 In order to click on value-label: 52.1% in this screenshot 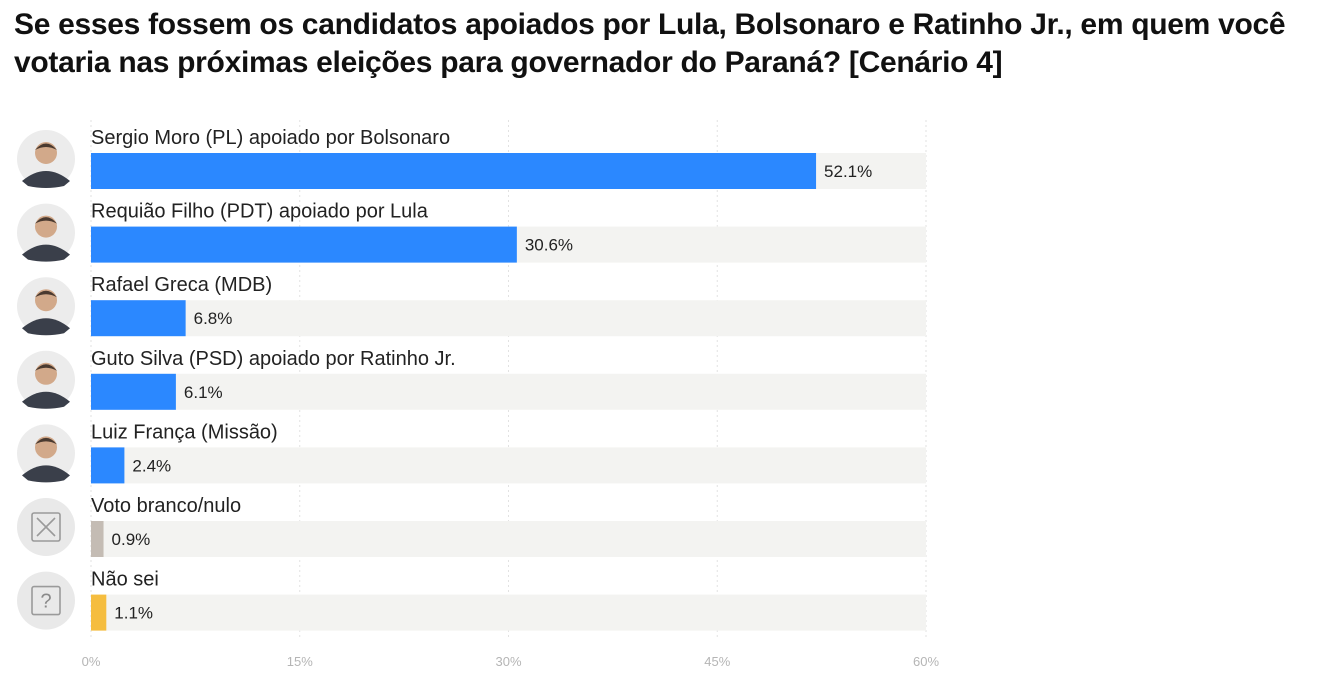, I will do `click(848, 171)`.